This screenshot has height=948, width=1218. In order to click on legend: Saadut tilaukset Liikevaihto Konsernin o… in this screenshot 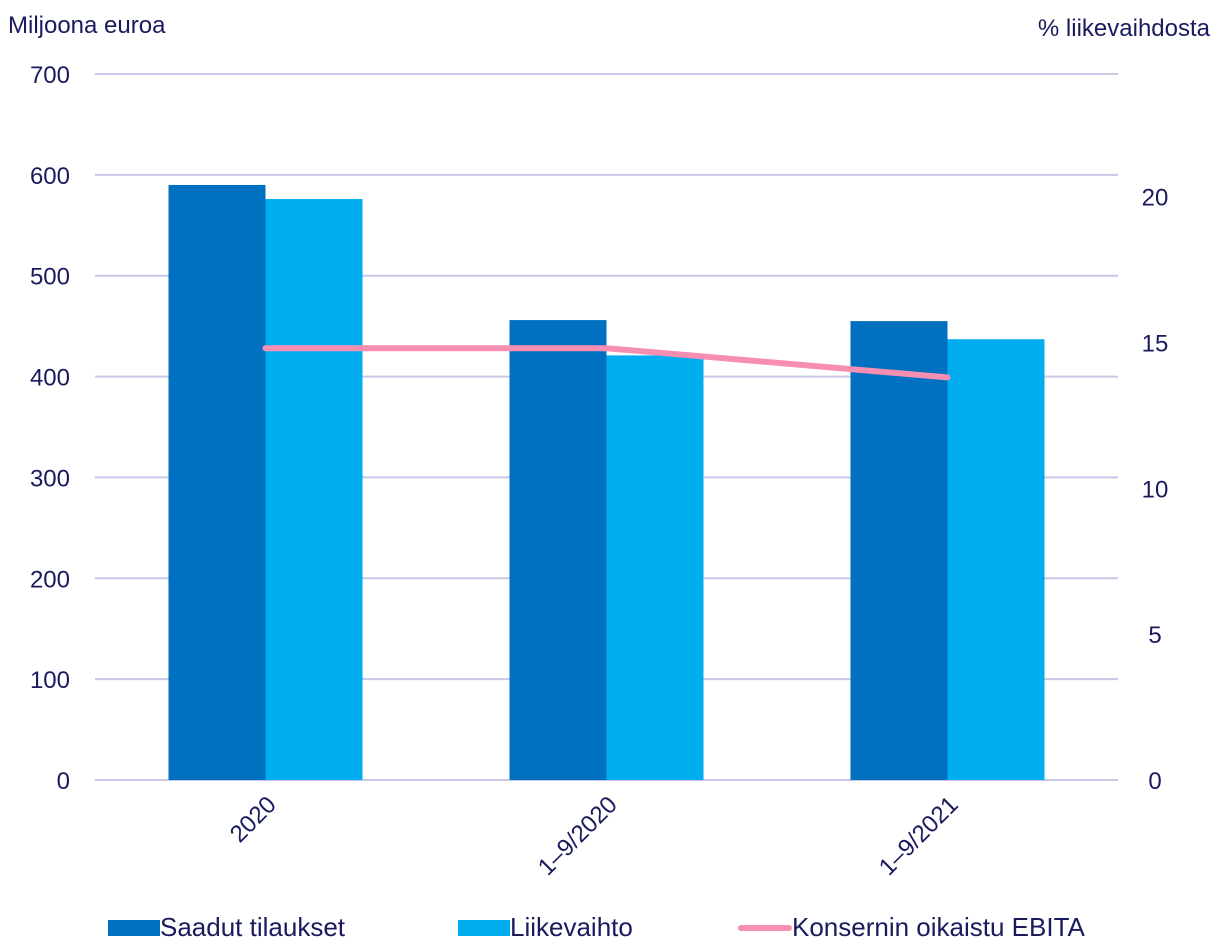, I will do `click(609, 930)`.